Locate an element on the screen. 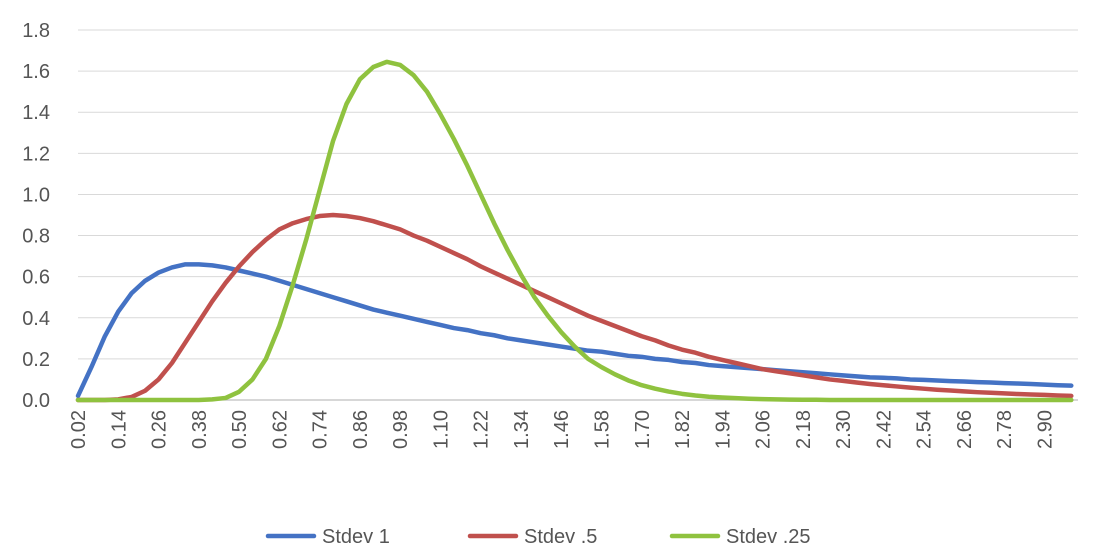 This screenshot has width=1099, height=559. y-tick-label: 1.6 is located at coordinates (36, 72).